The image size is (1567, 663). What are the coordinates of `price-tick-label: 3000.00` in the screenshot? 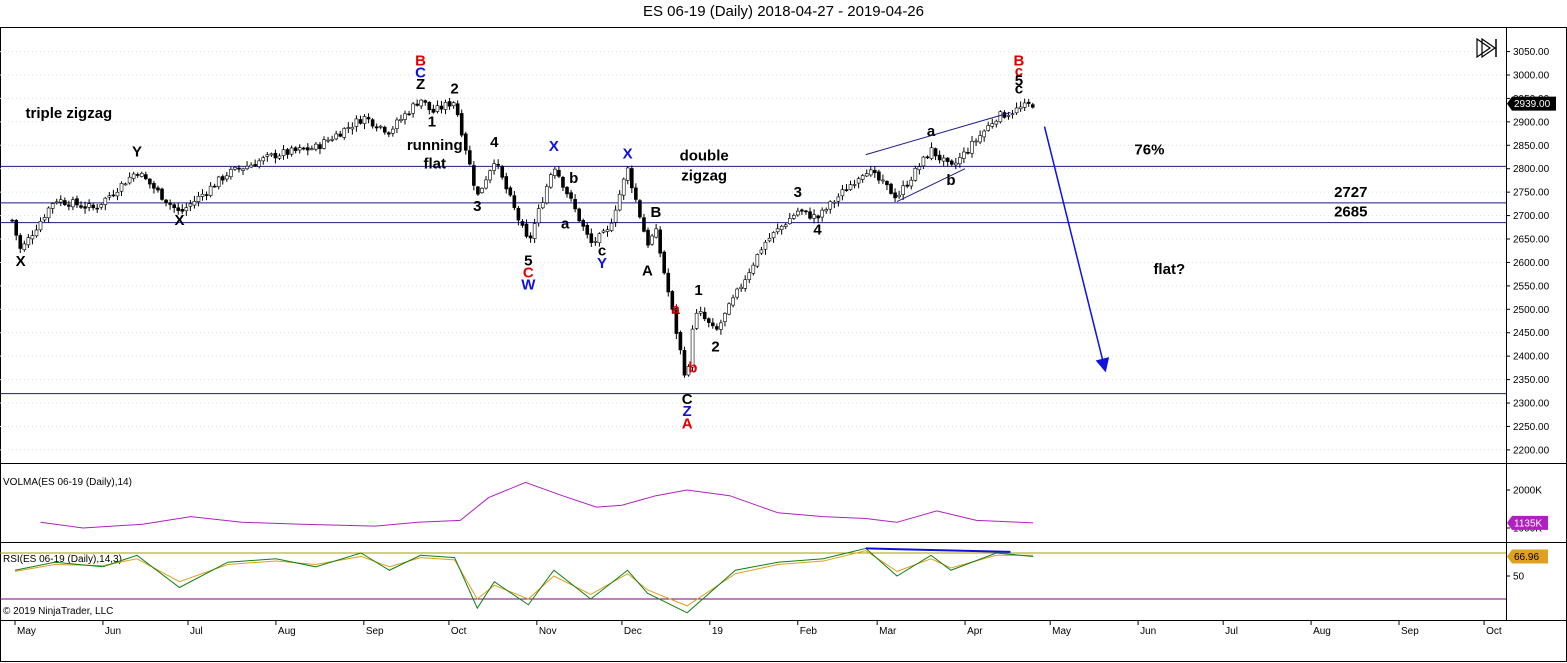 It's located at (1531, 76).